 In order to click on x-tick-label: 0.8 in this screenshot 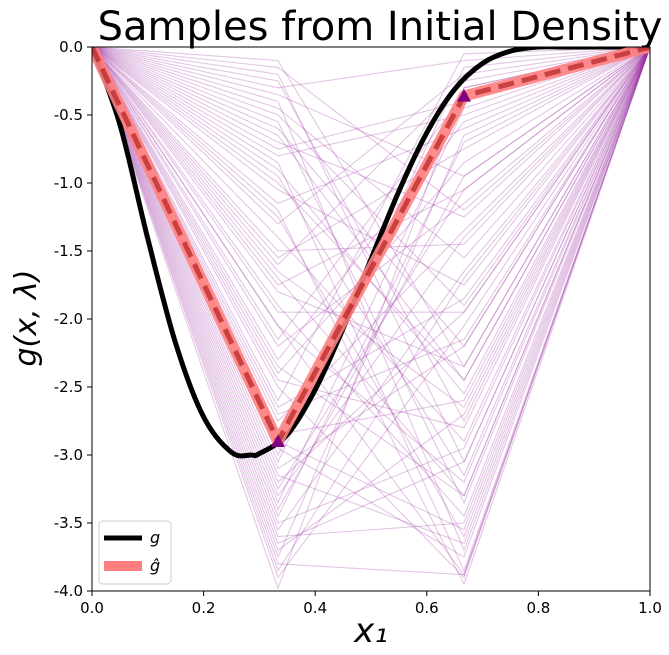, I will do `click(538, 608)`.